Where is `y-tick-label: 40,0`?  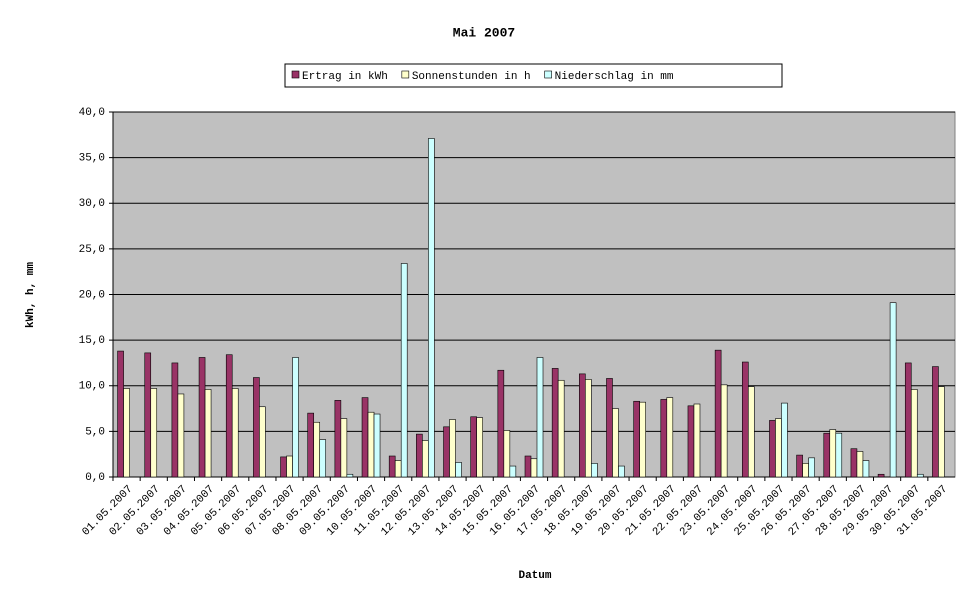
y-tick-label: 40,0 is located at coordinates (92, 113).